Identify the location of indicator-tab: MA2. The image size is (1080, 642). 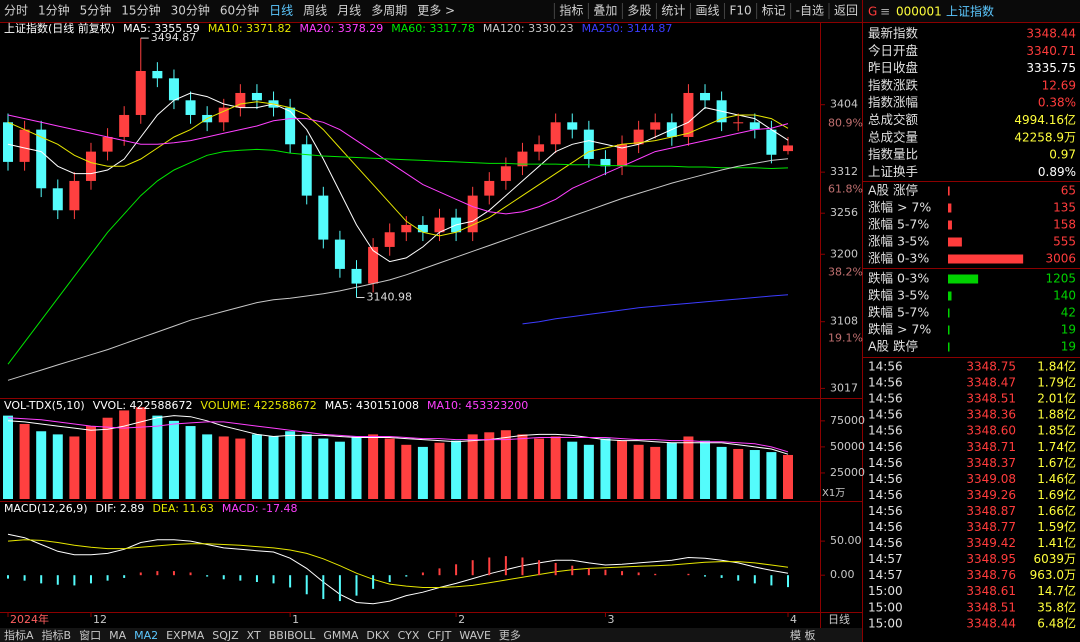
(146, 635).